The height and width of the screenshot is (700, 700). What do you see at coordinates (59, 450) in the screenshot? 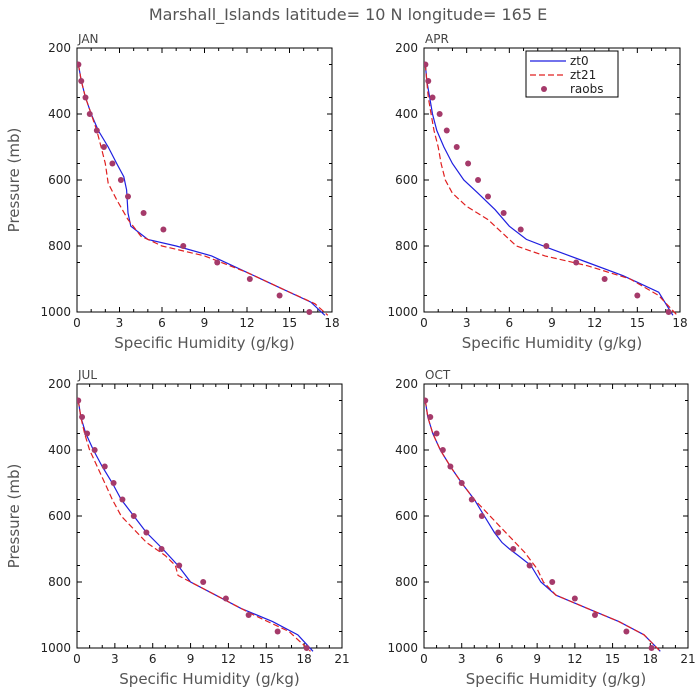
I see `y-tick-label: 400` at bounding box center [59, 450].